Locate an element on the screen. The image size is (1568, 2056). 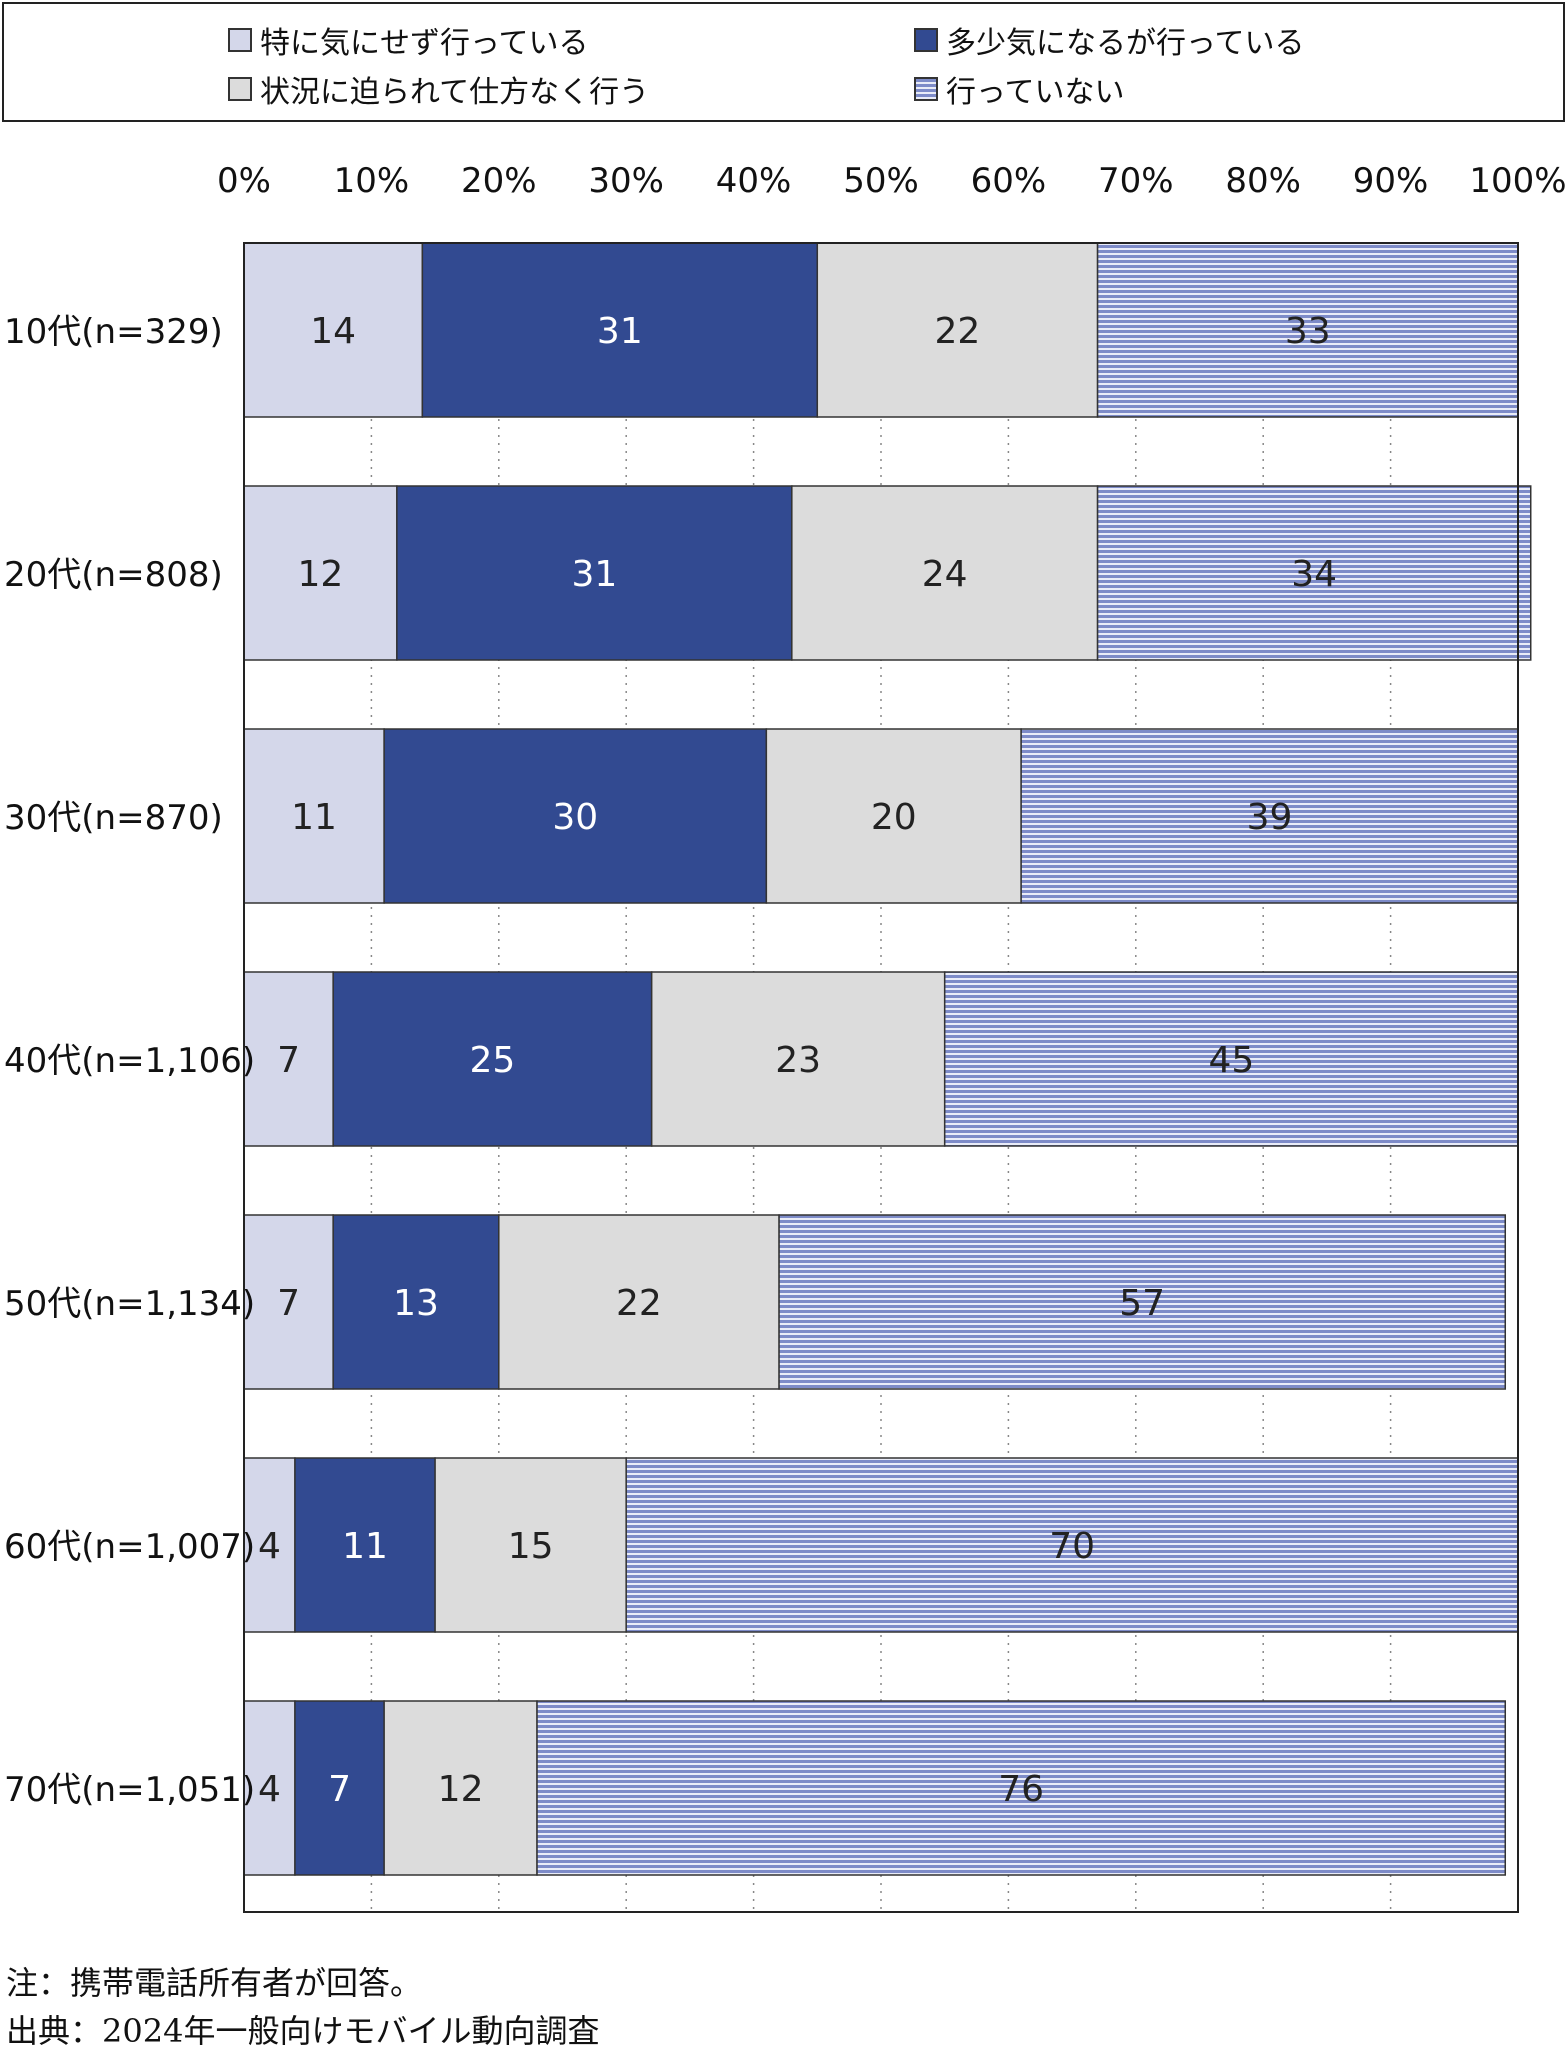
x-tick-label: 40% is located at coordinates (754, 181).